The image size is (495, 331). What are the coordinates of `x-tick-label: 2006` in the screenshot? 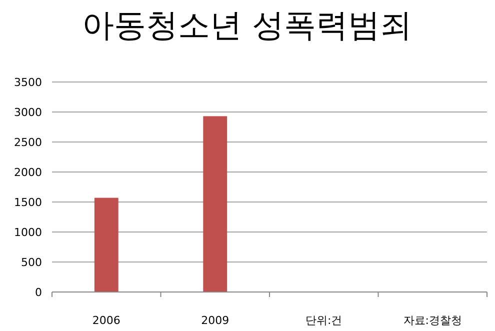 It's located at (106, 320).